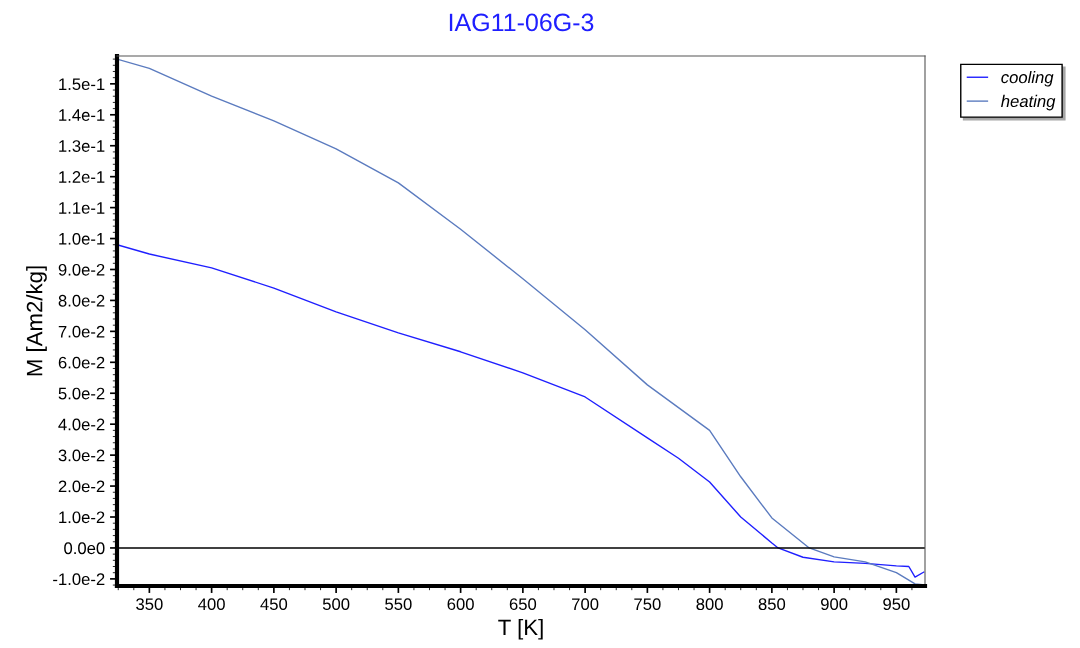 The width and height of the screenshot is (1080, 648). What do you see at coordinates (81, 331) in the screenshot?
I see `y-tick-label: 7.0e-2` at bounding box center [81, 331].